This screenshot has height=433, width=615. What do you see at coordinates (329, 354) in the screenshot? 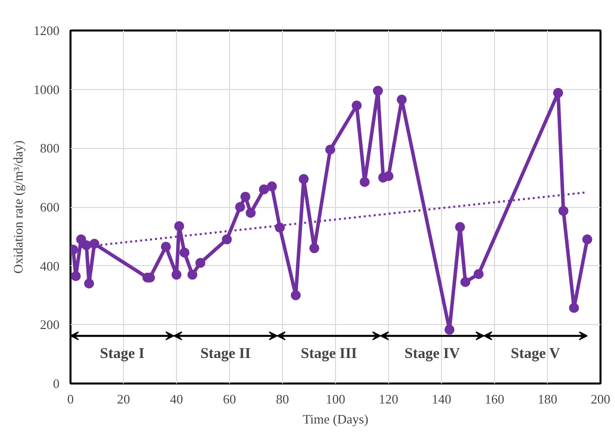
I see `annotation: Stage III` at bounding box center [329, 354].